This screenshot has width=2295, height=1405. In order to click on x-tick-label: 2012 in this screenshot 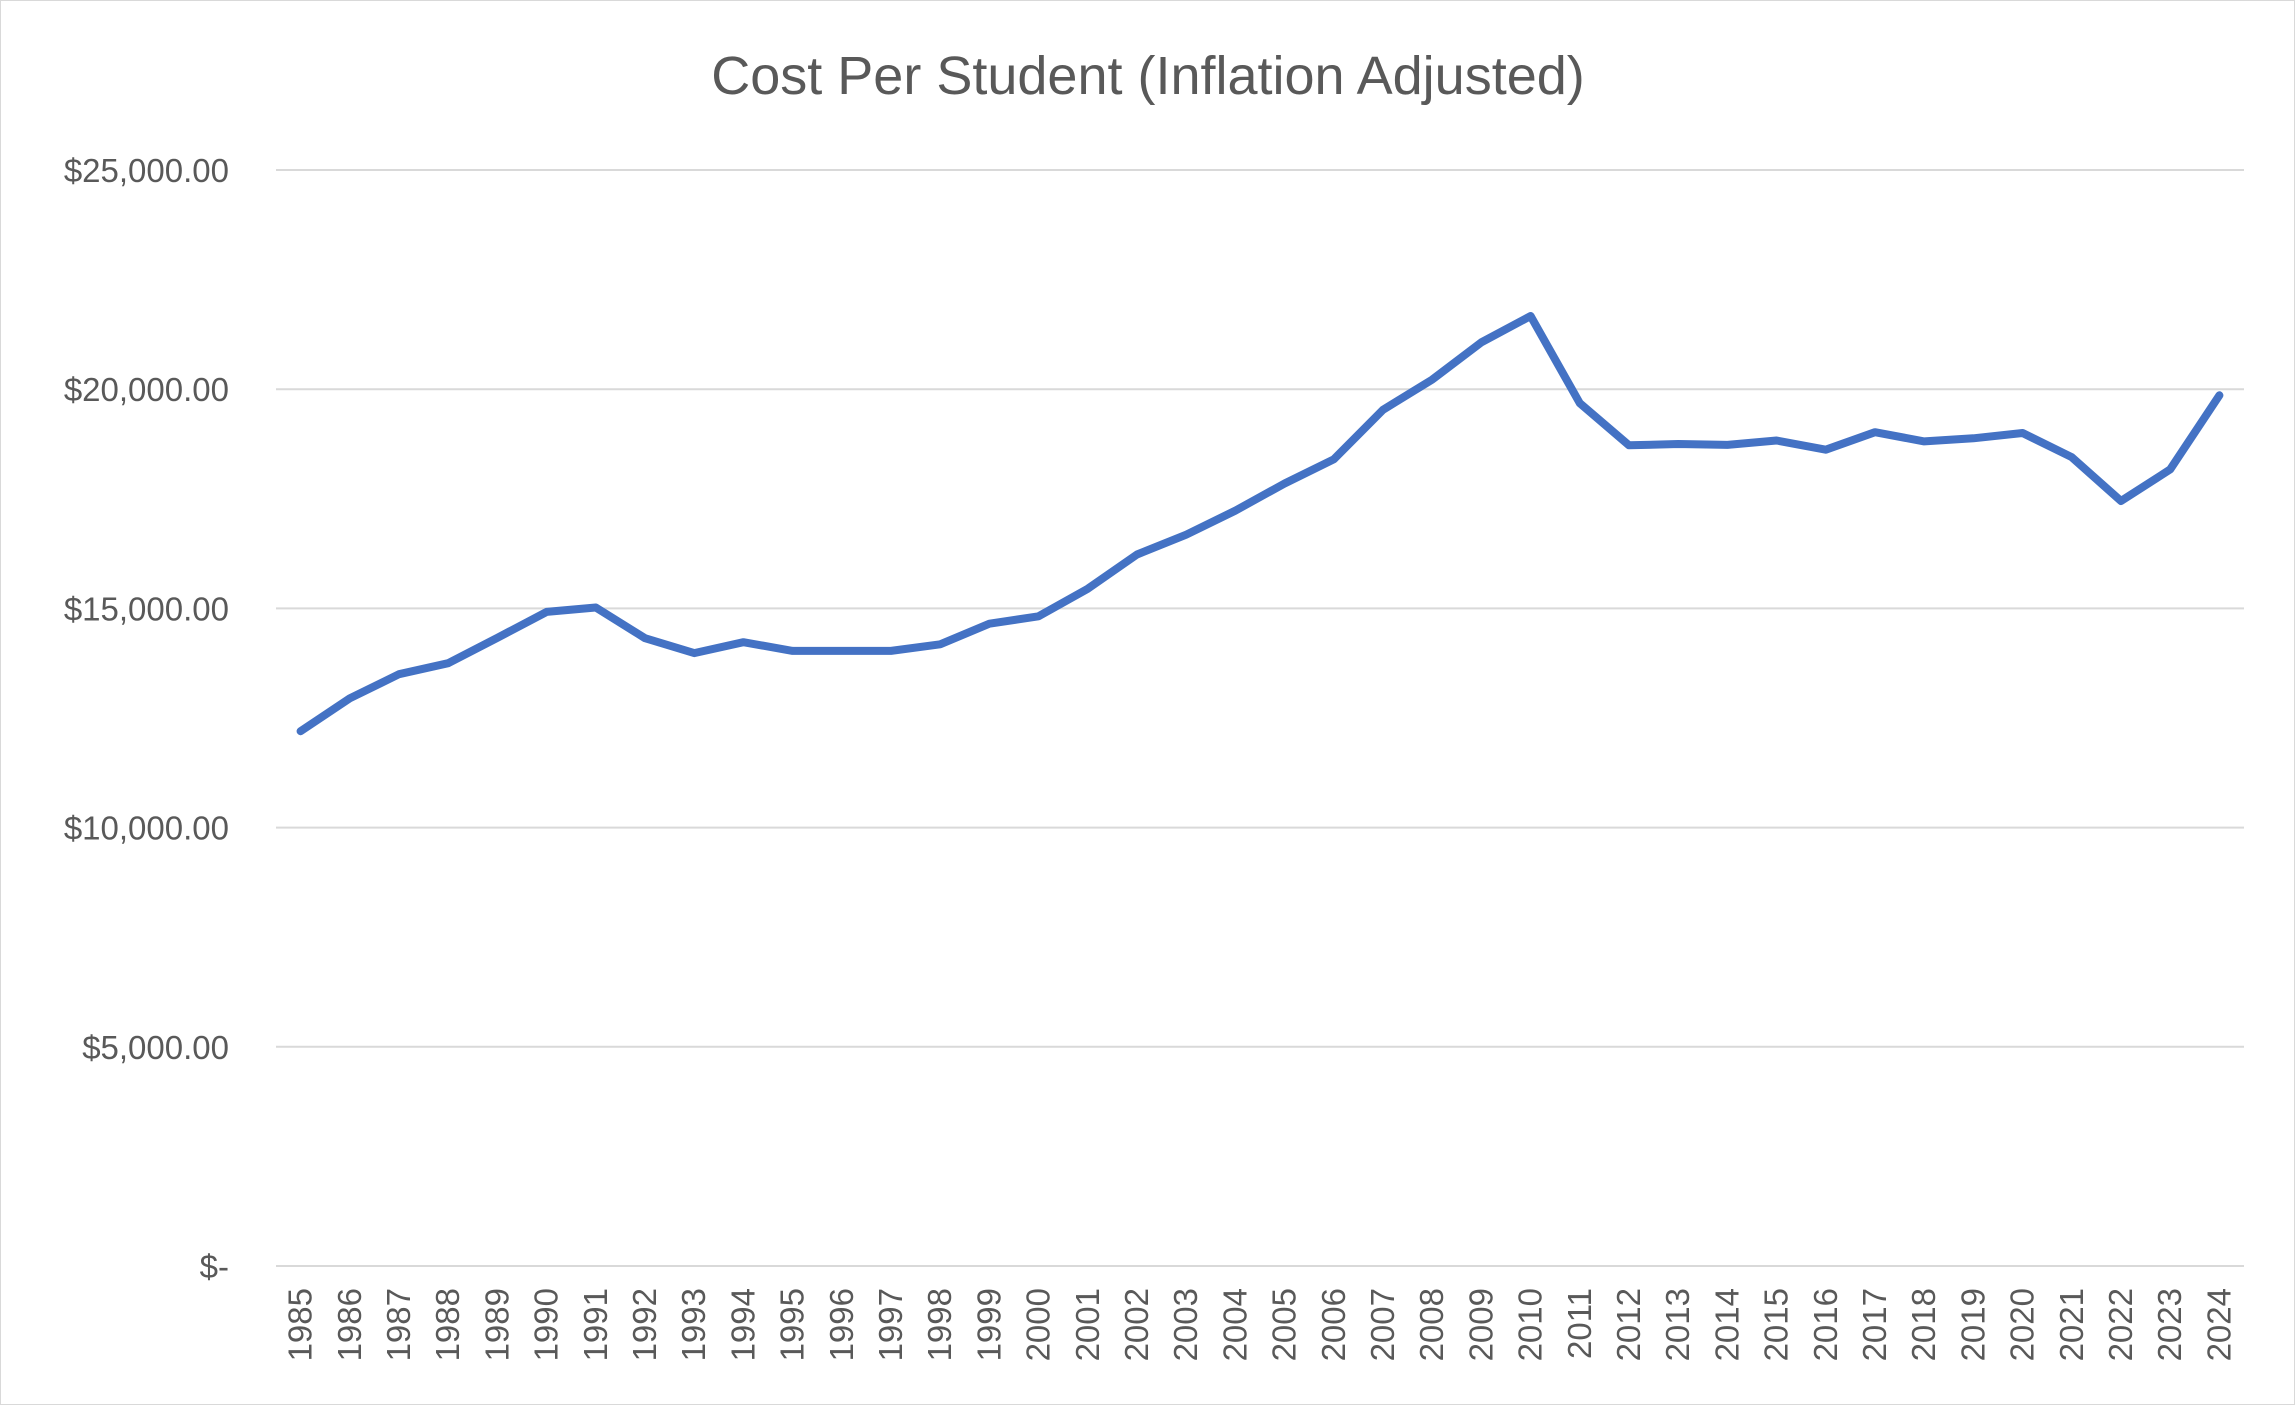, I will do `click(1628, 1324)`.